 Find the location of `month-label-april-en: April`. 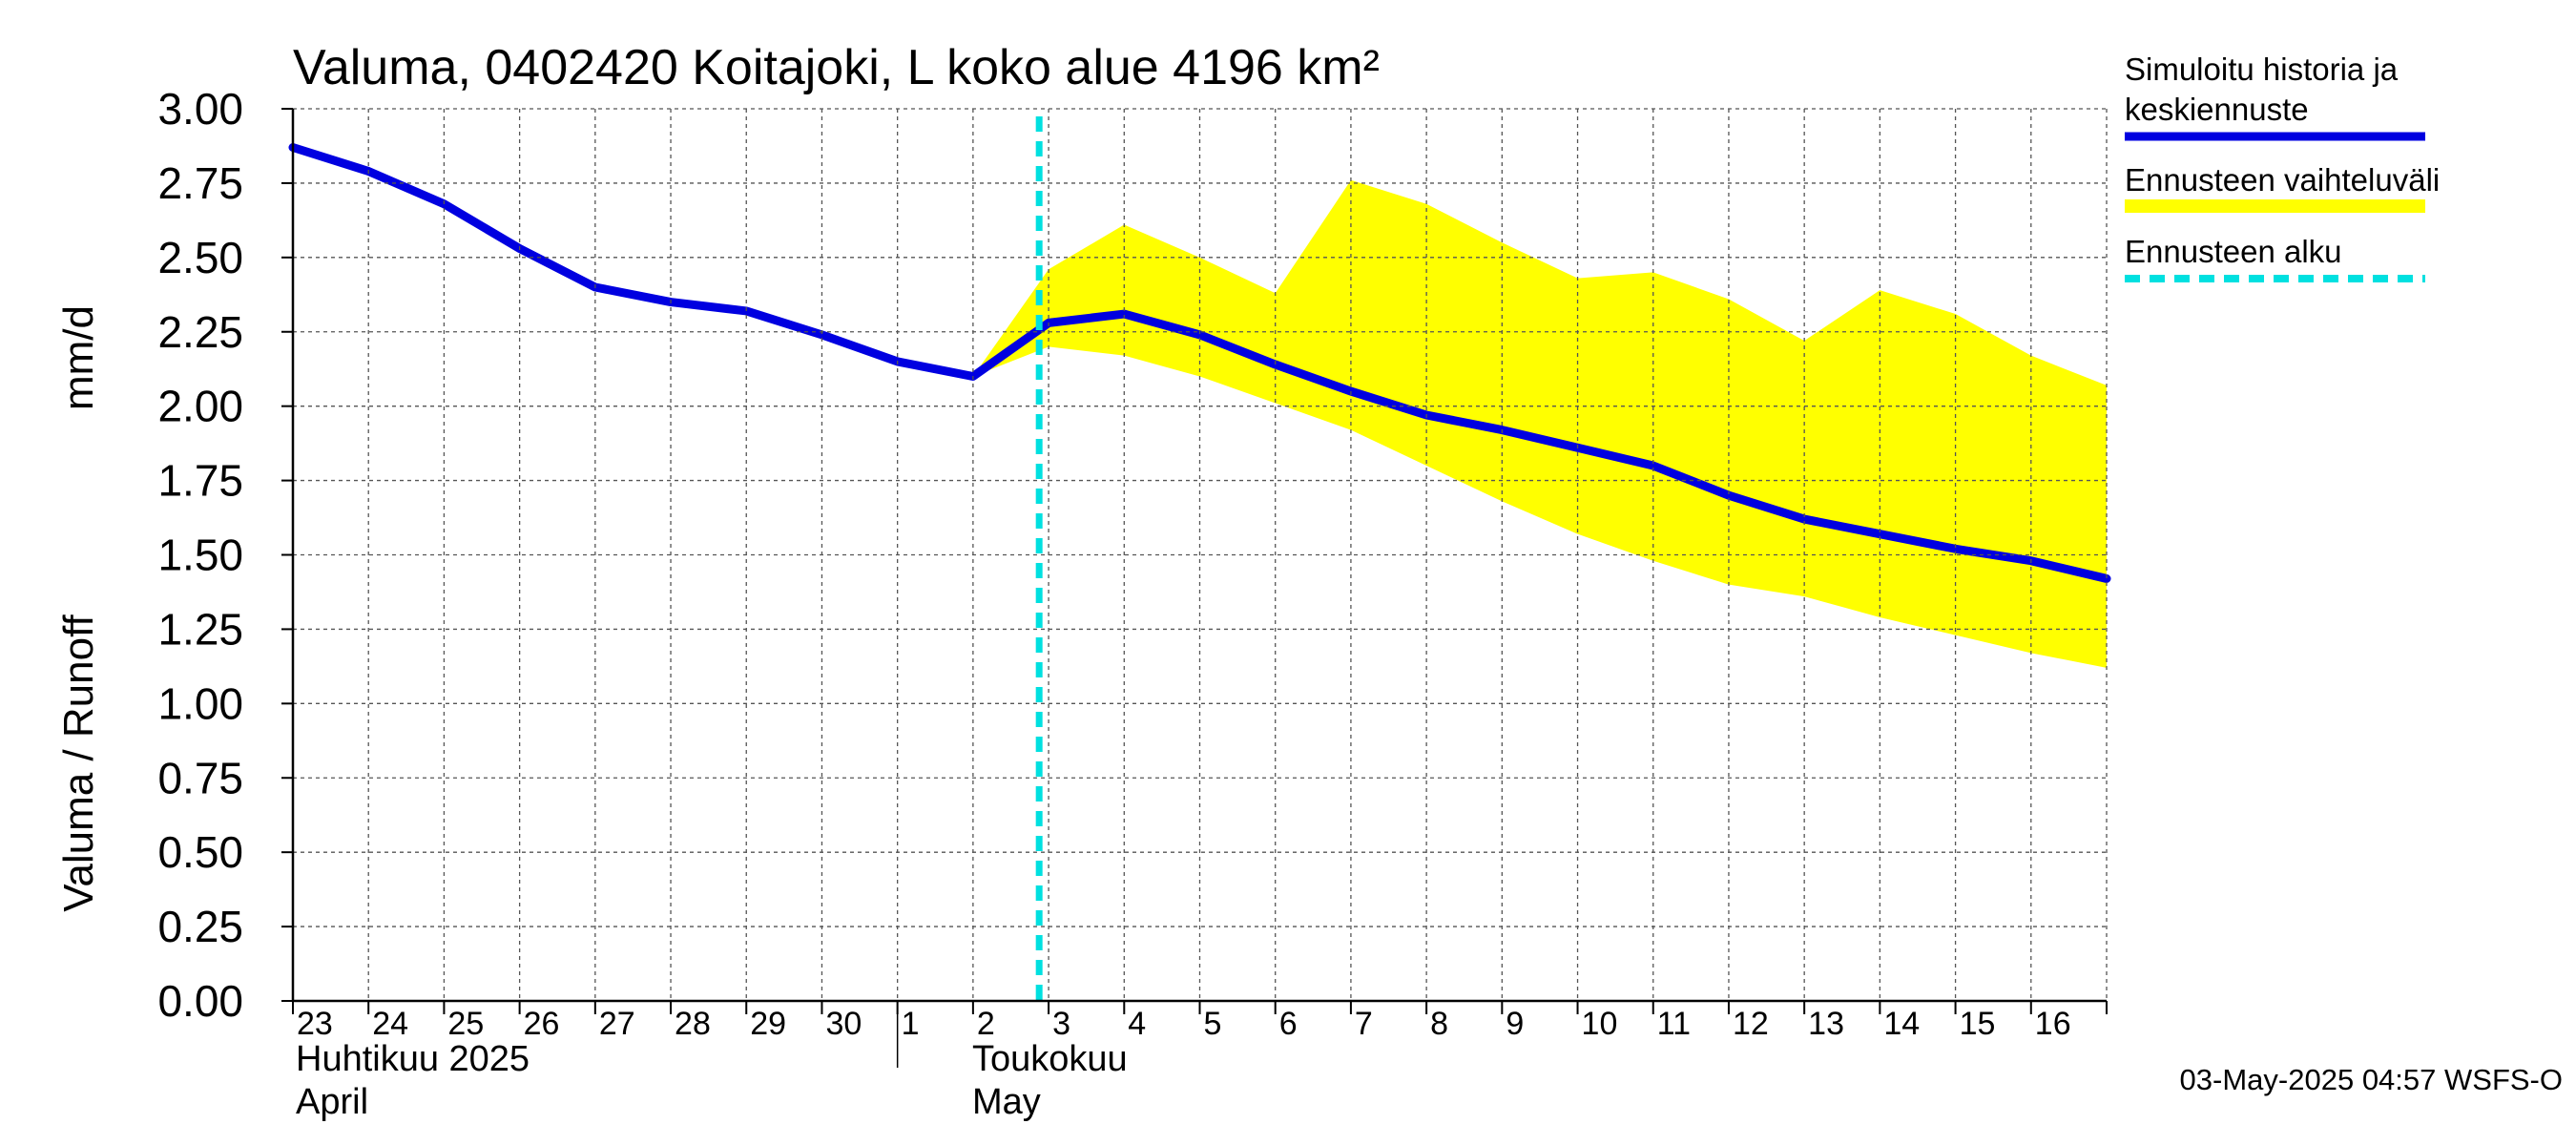

month-label-april-en: April is located at coordinates (332, 1102).